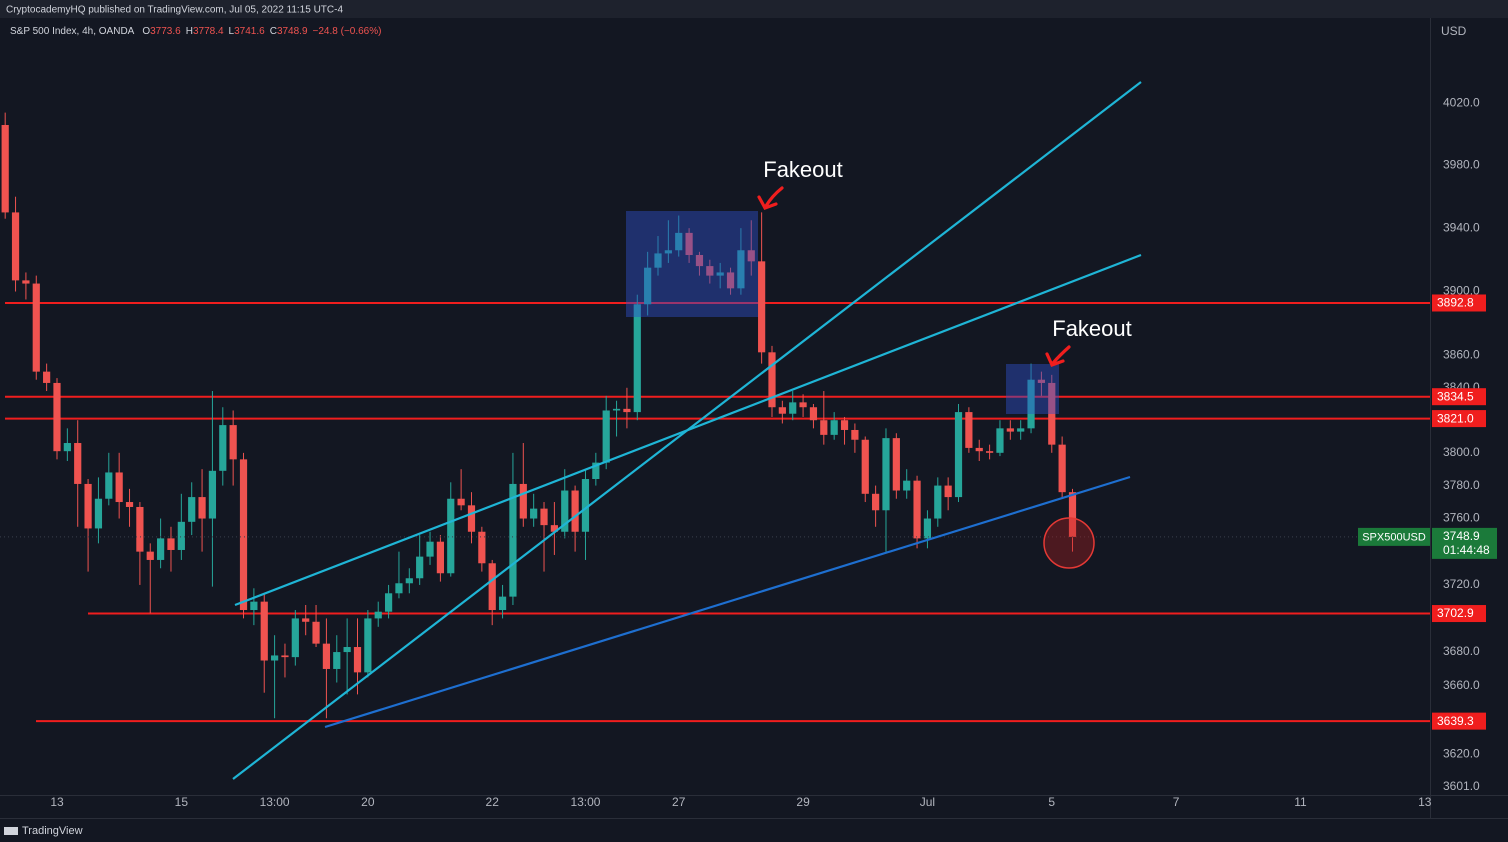 This screenshot has width=1508, height=842. I want to click on y-tick-label: 3720.0, so click(1461, 584).